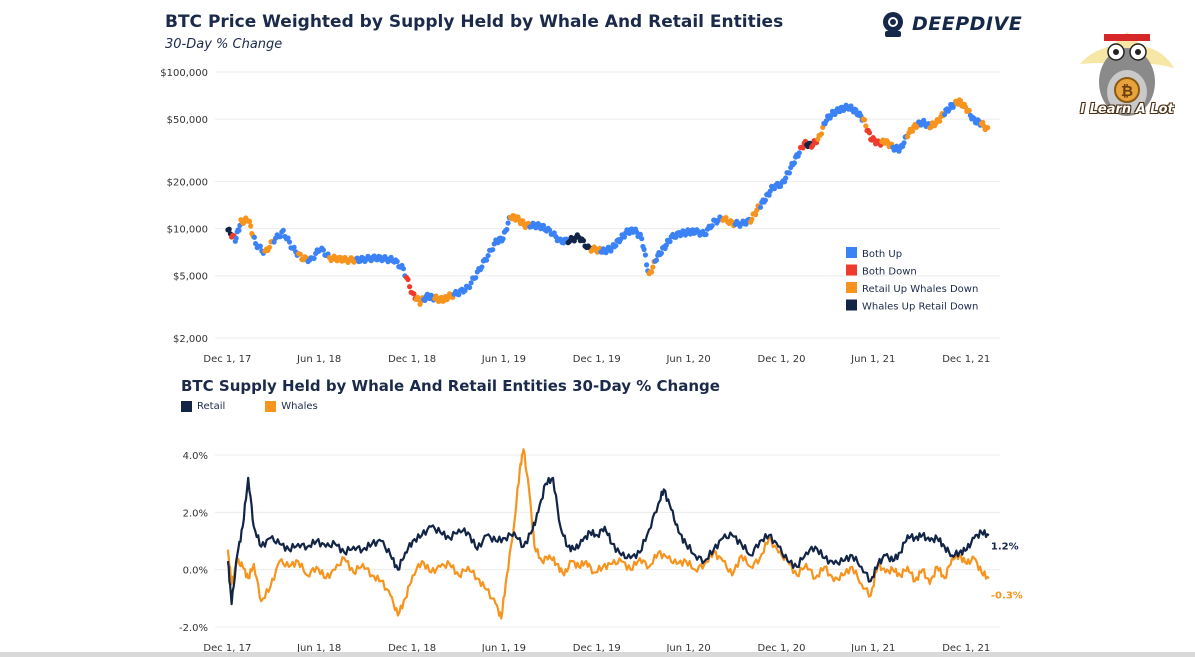 This screenshot has width=1195, height=657. What do you see at coordinates (967, 24) in the screenshot?
I see `brand-name: DEEPDIVE` at bounding box center [967, 24].